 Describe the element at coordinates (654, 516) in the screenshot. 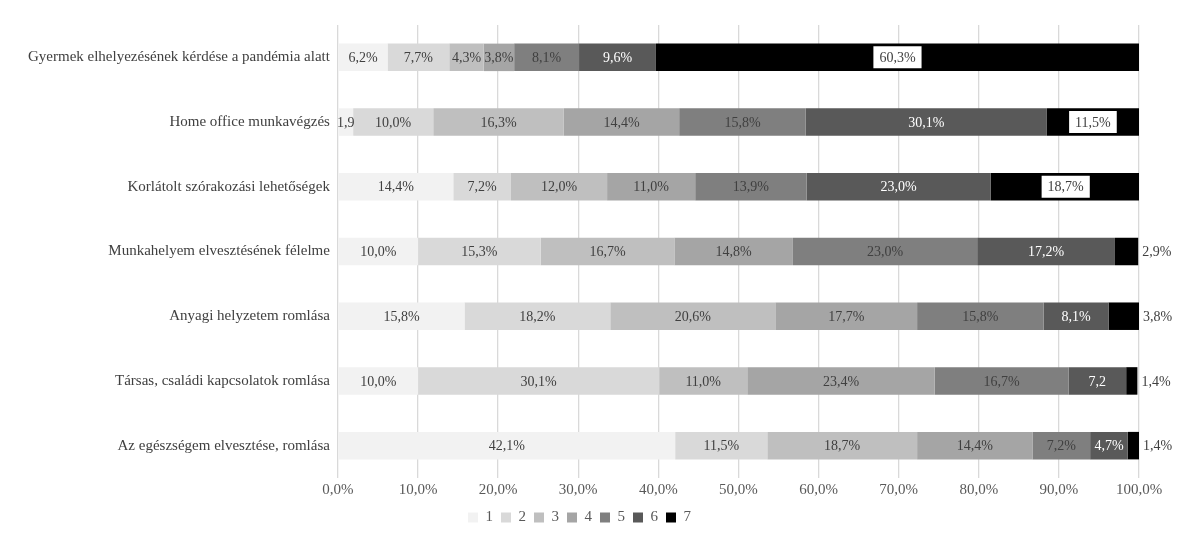

I see `legend-label: 6` at that location.